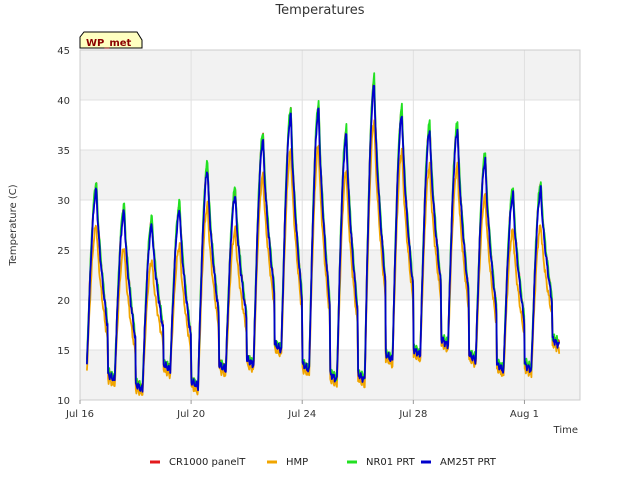 The width and height of the screenshot is (640, 480). I want to click on legend: CR1000 panelT HMP NR01 PRT AM25T PRT, so click(323, 462).